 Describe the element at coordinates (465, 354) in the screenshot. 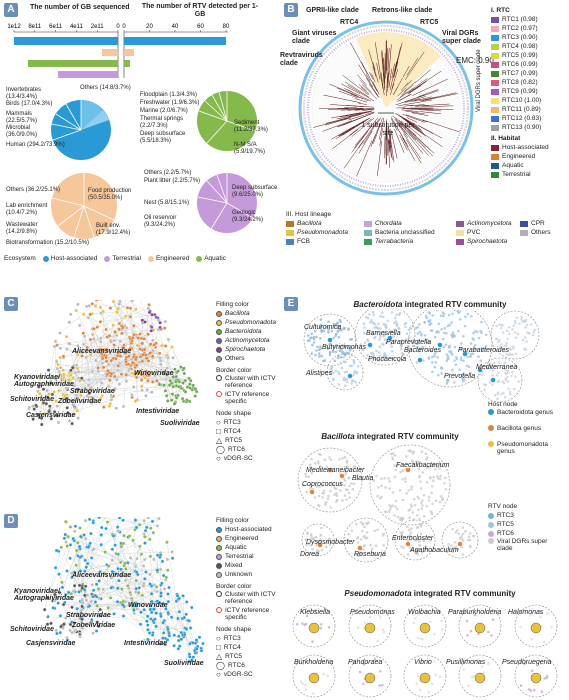

I see `bacteroidota-host-node` at that location.